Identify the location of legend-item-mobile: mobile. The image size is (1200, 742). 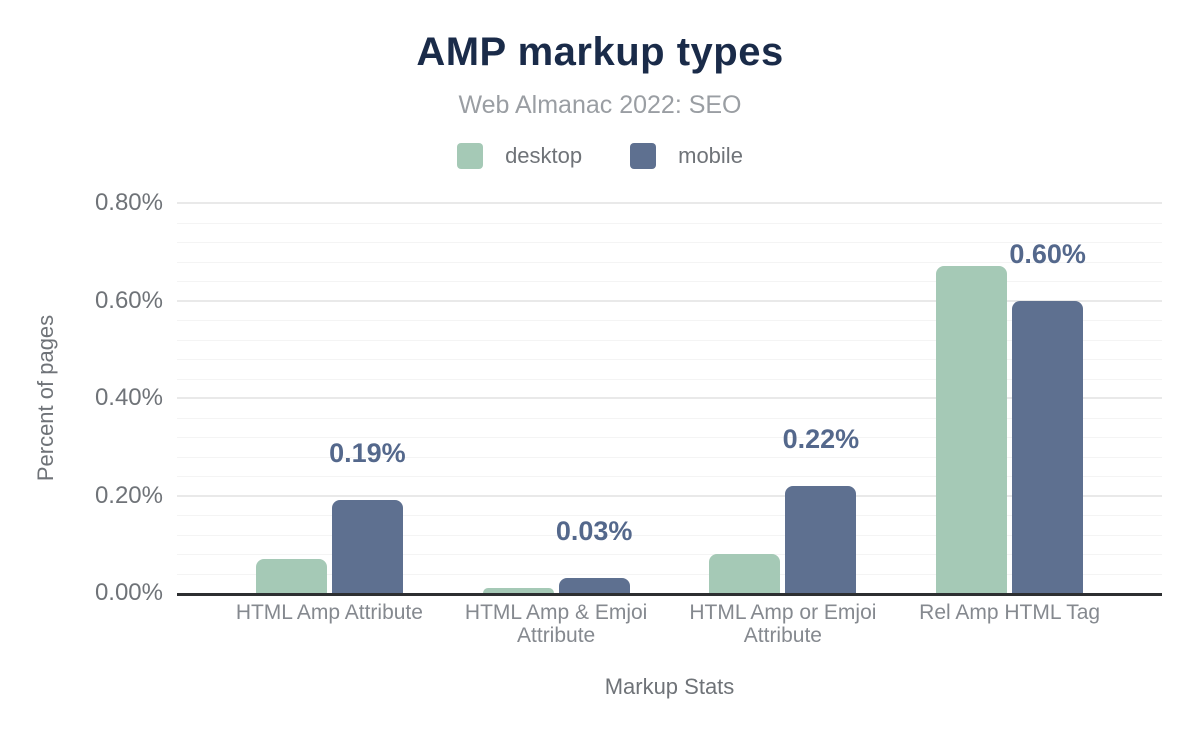
(686, 156).